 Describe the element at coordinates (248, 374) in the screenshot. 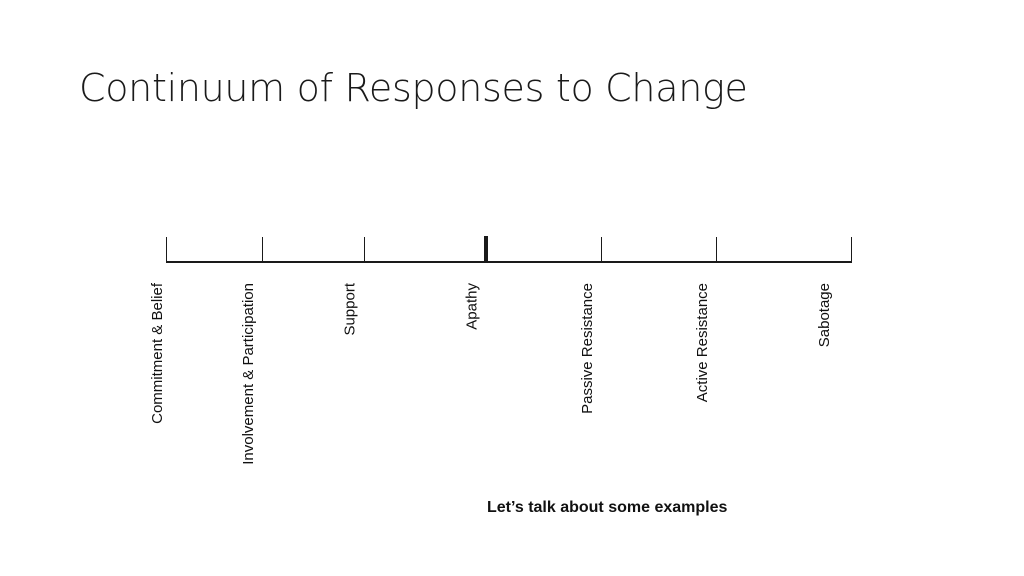

I see `label-involvement-participation-text: Involvement & Participation` at that location.